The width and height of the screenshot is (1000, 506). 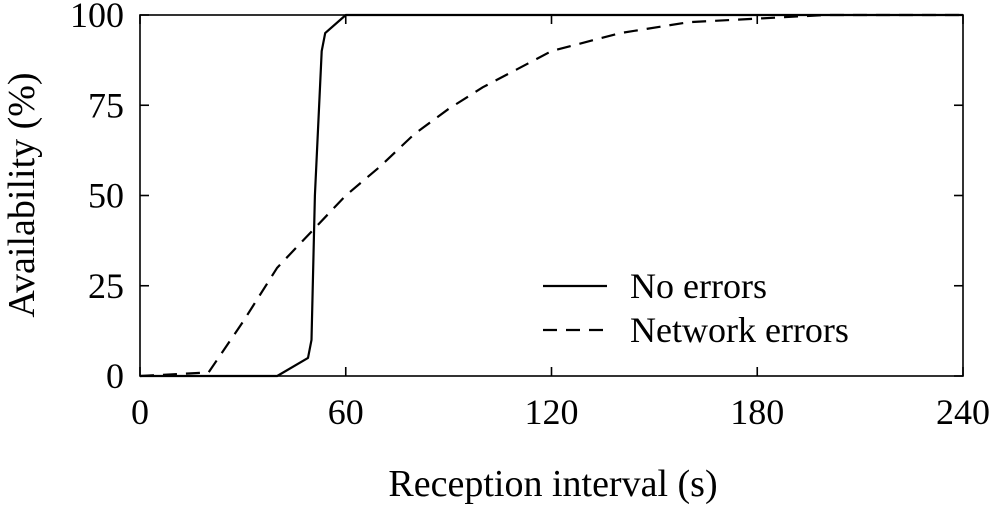 I want to click on legend-label-network-errors: Network errors, so click(x=739, y=330).